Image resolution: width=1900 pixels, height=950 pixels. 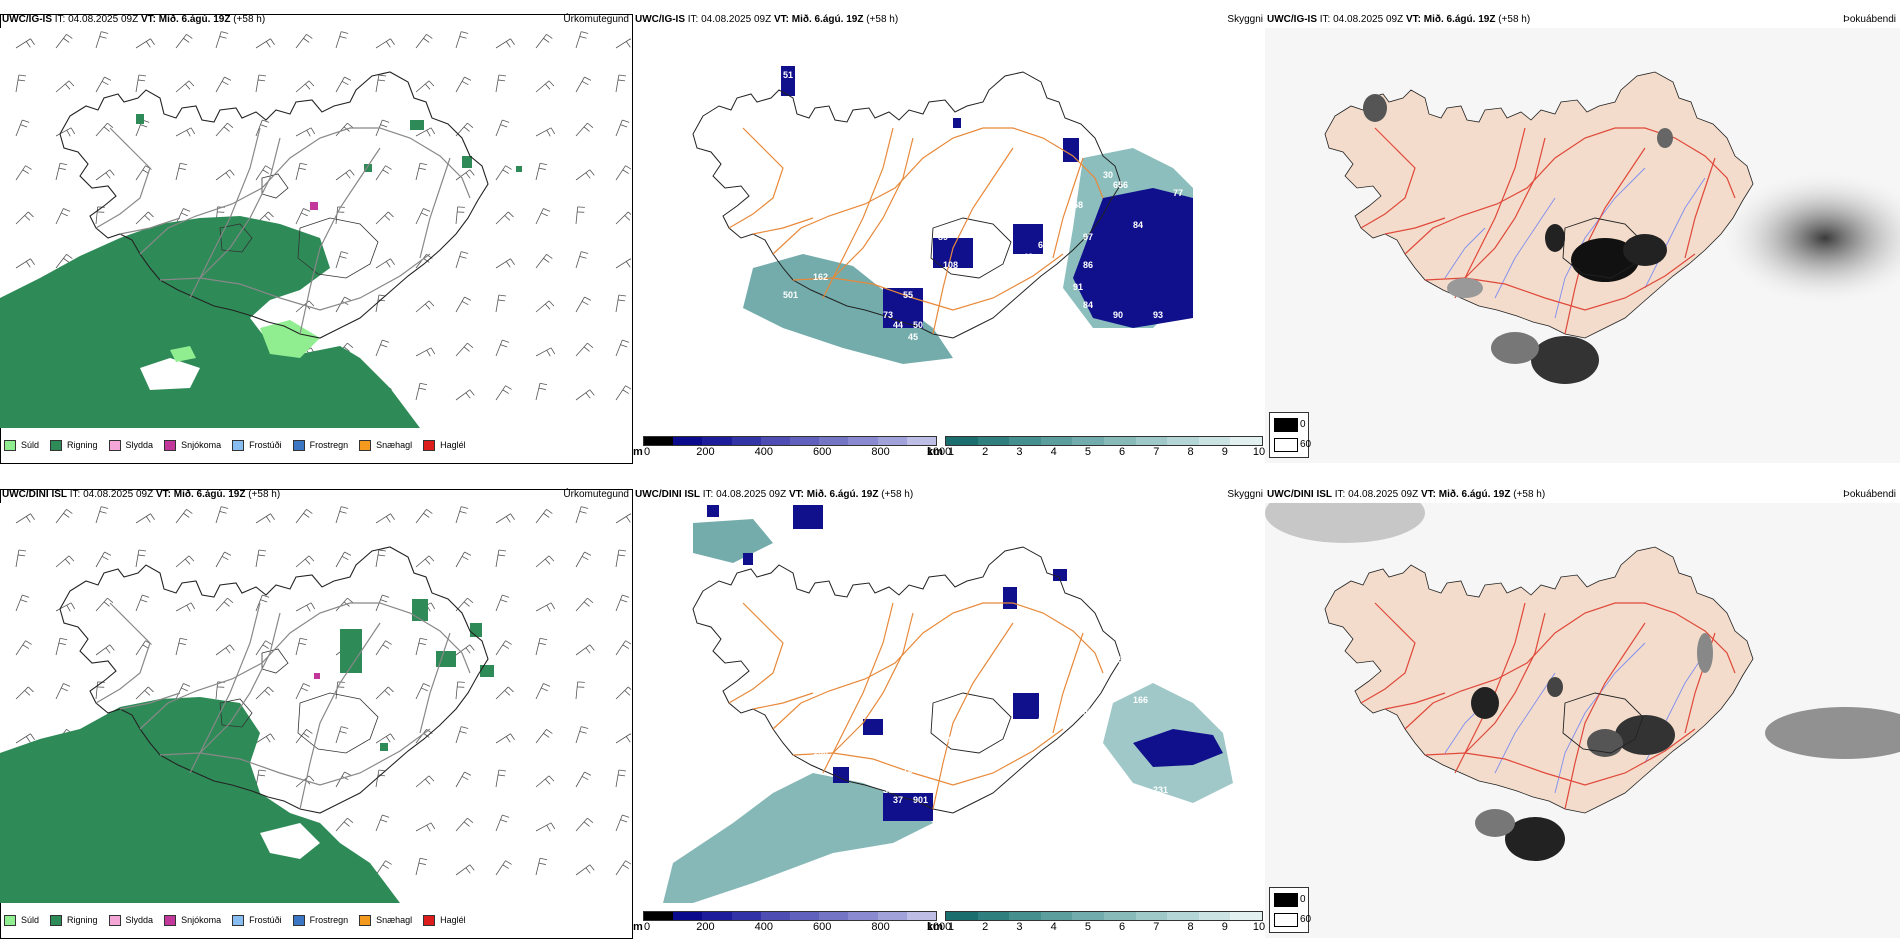 I want to click on legend-item: Súld, so click(x=21, y=921).